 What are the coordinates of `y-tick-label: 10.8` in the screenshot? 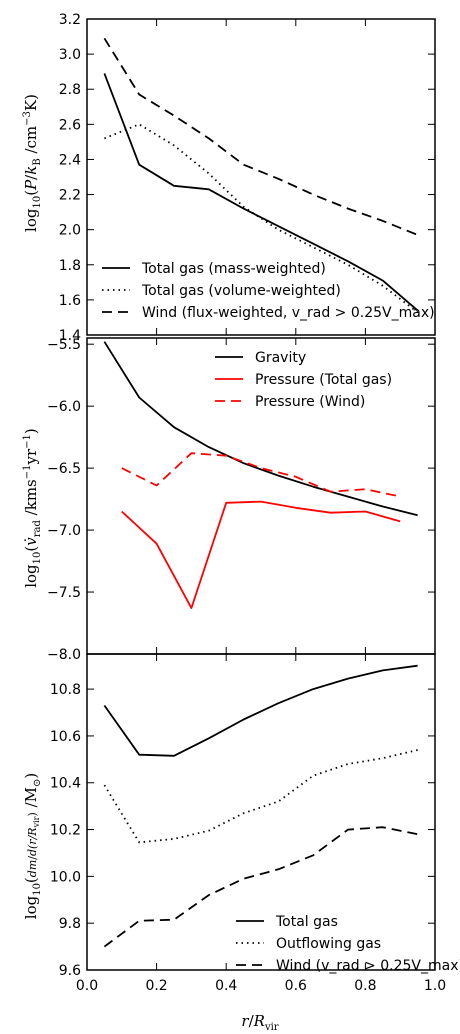 It's located at (65, 690).